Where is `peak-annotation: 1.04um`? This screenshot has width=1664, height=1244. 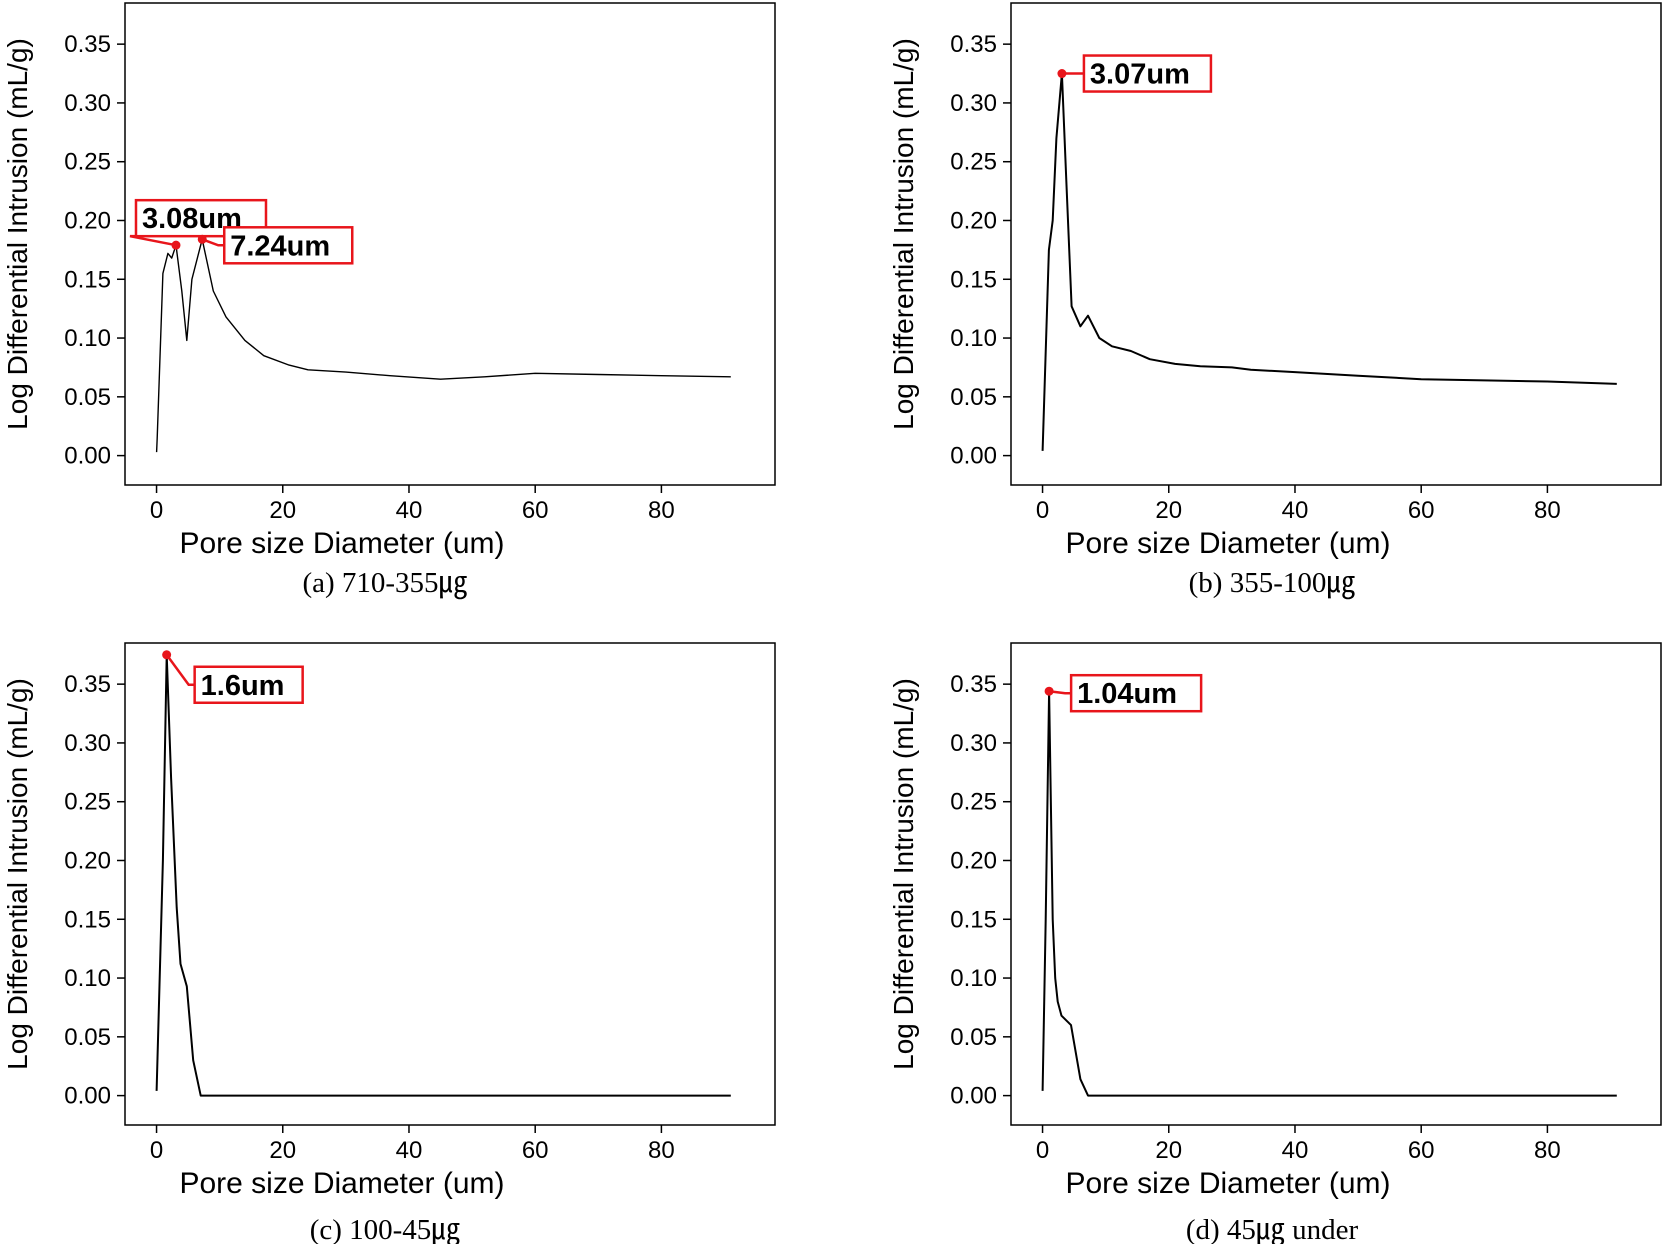
peak-annotation: 1.04um is located at coordinates (1123, 693).